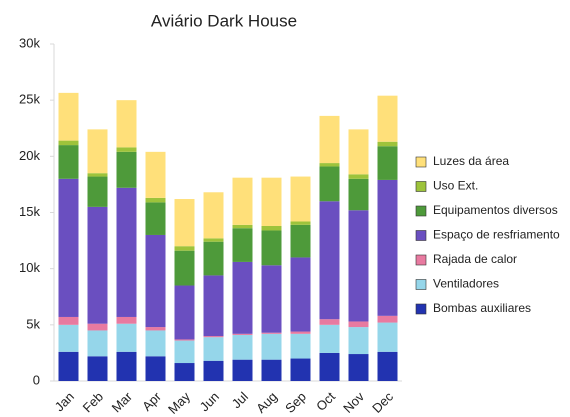 The height and width of the screenshot is (417, 570). Describe the element at coordinates (29, 211) in the screenshot. I see `y-tick-label: 15k` at that location.